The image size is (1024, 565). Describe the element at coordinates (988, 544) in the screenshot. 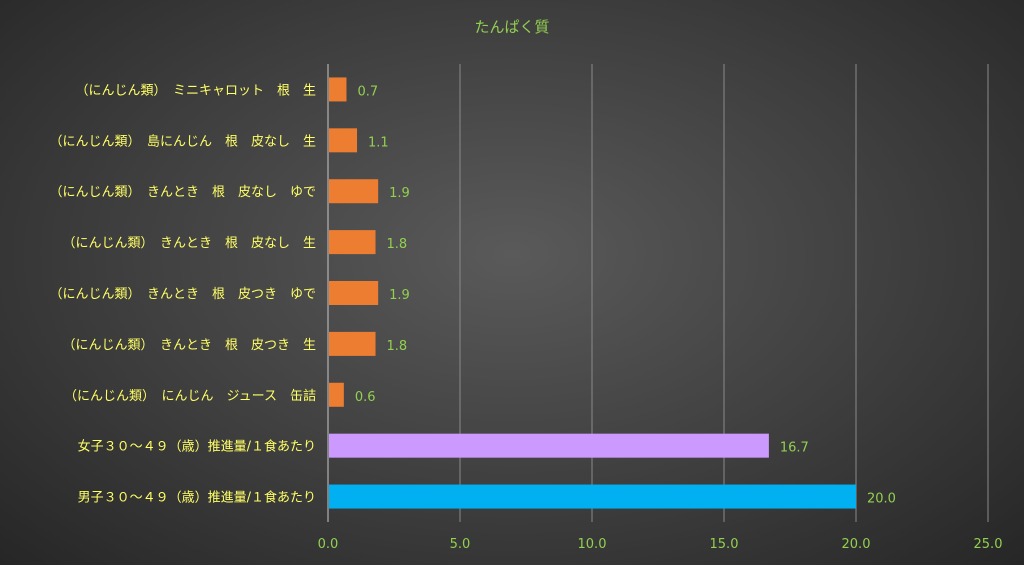

I see `x-tick-label: 25.0` at that location.